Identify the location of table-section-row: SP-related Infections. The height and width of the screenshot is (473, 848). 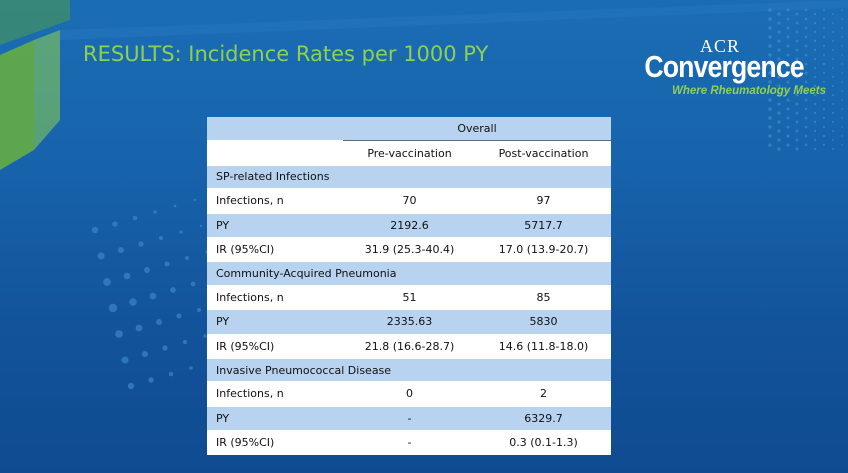
(409, 177).